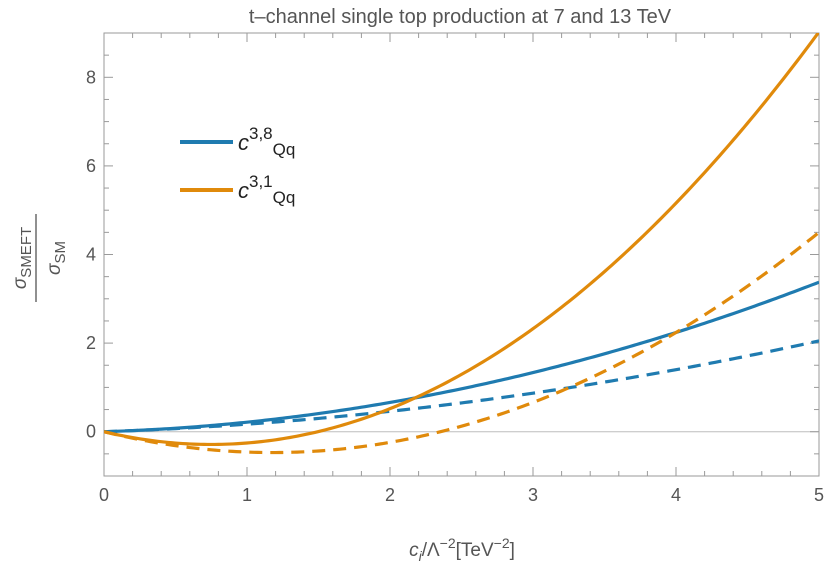 The image size is (830, 565). Describe the element at coordinates (266, 141) in the screenshot. I see `legend-label-c38: c3,8Qq` at that location.